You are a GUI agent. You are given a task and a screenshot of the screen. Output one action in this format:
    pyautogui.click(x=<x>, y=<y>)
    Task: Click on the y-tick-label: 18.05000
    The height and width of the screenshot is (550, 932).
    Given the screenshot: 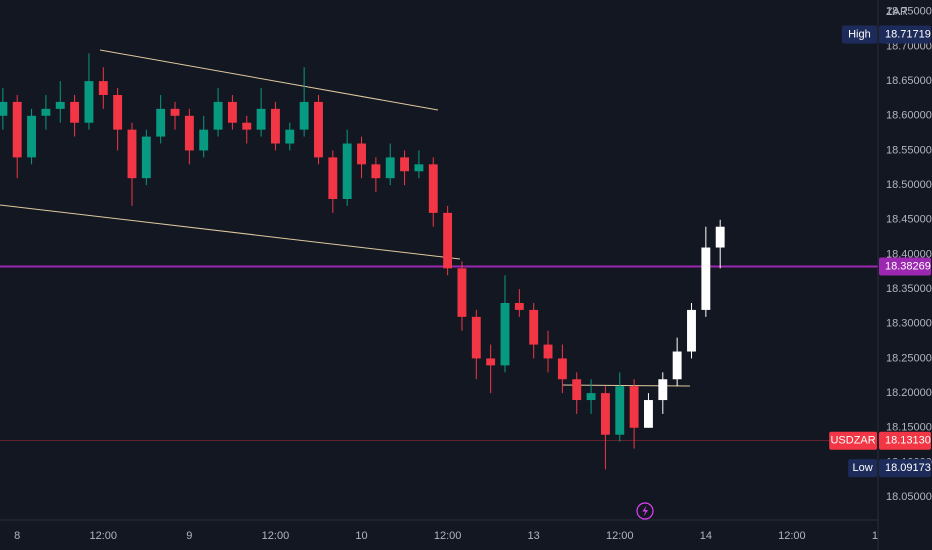 What is the action you would take?
    pyautogui.click(x=909, y=497)
    